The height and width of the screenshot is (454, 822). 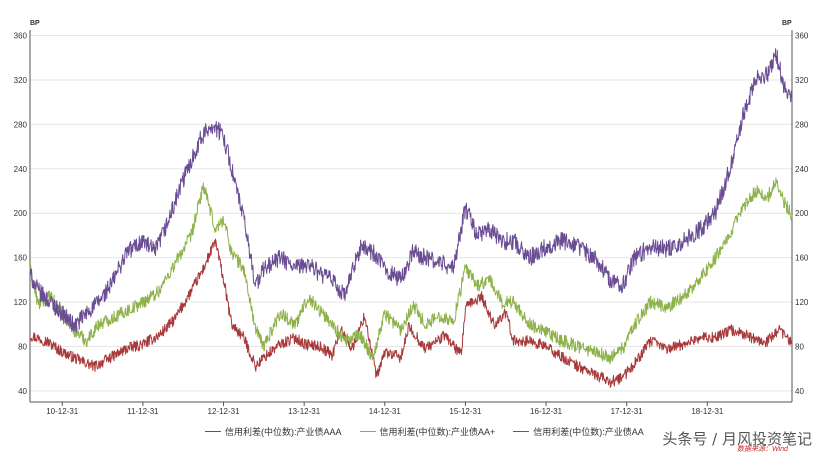 I want to click on y-tick-right-280: 280, so click(x=802, y=124).